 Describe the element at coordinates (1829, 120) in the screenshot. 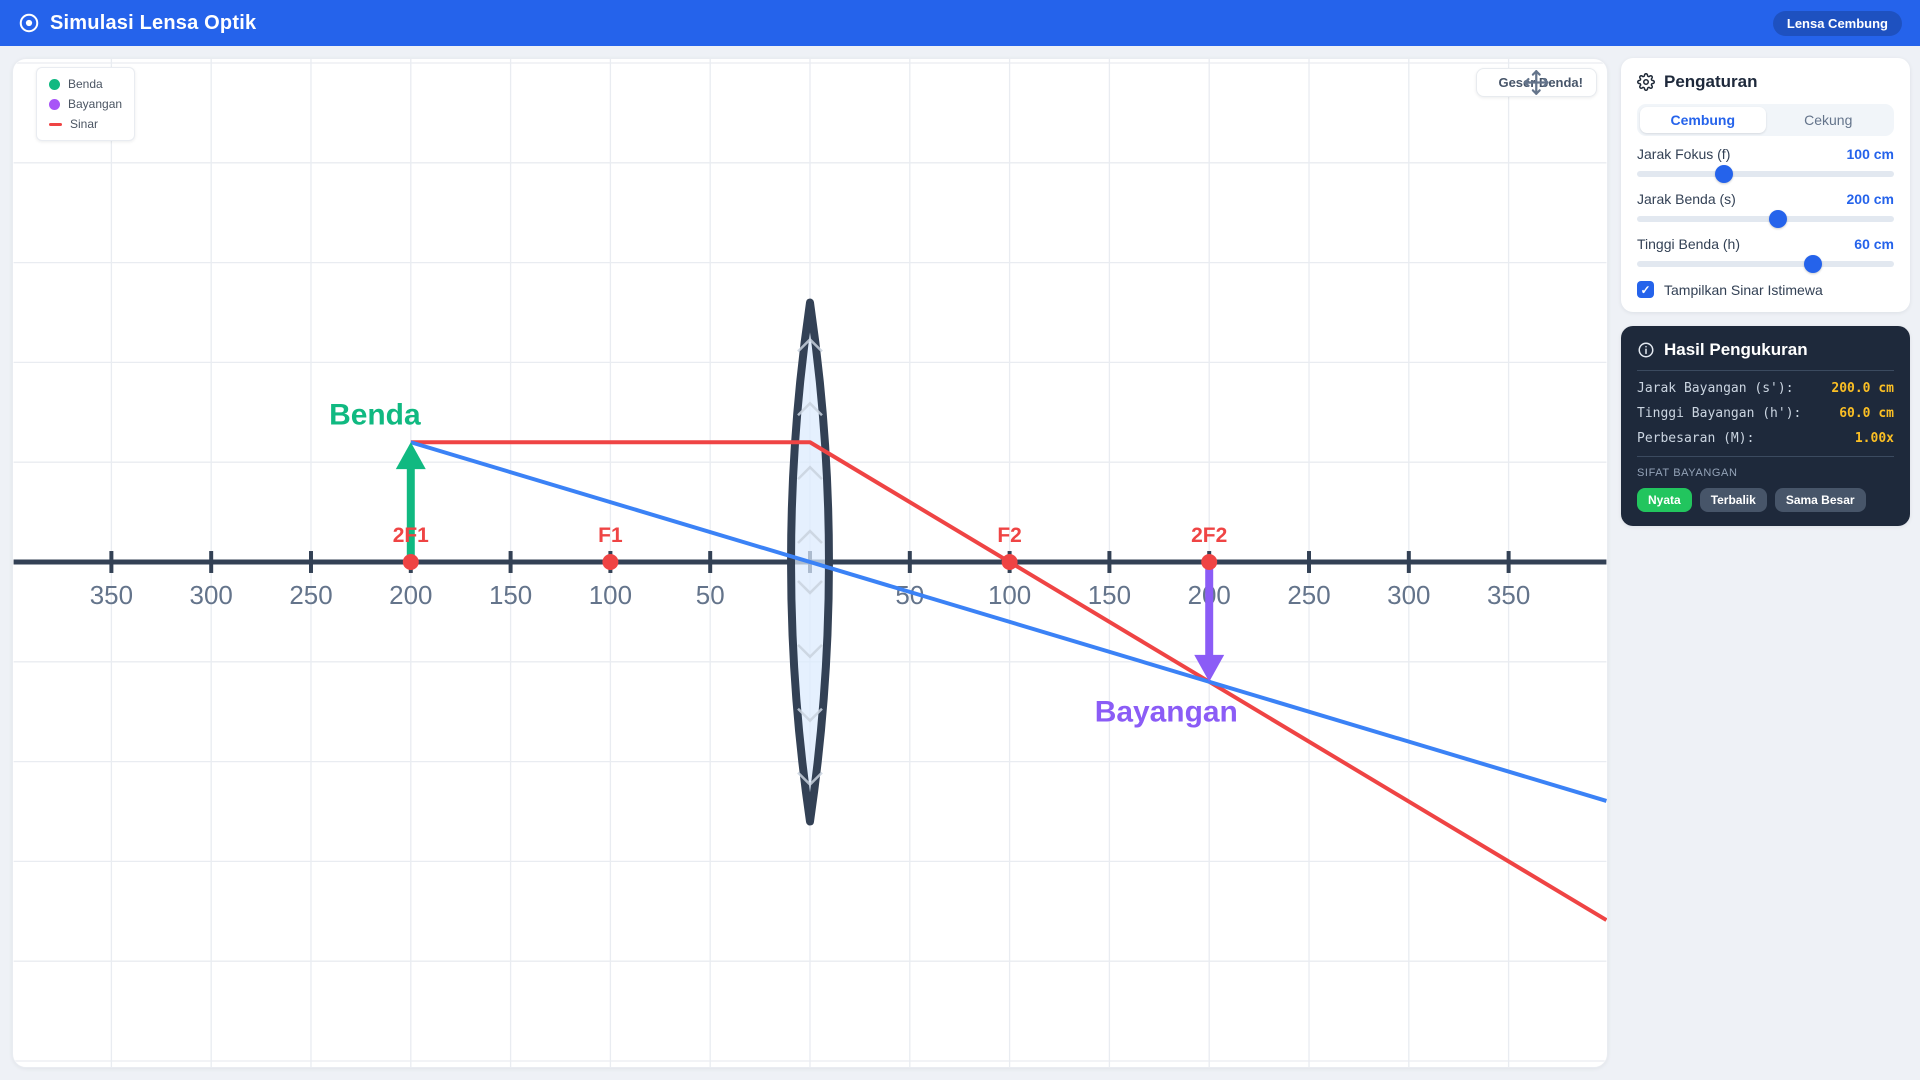

I see `tab-cekung: Cekung` at that location.